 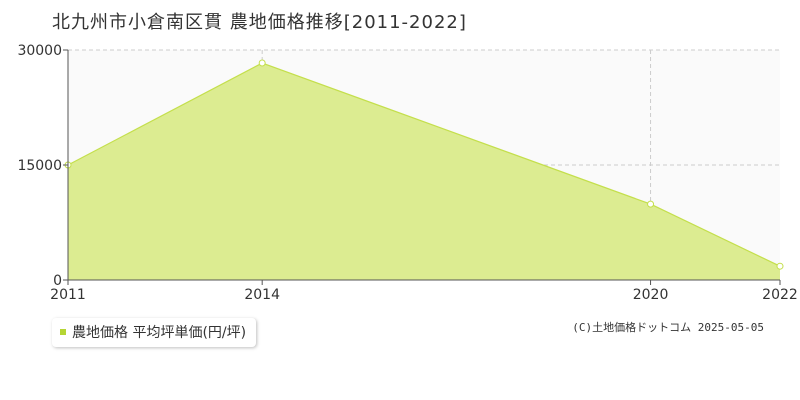 I want to click on x-tick-label: 2014, so click(x=262, y=295).